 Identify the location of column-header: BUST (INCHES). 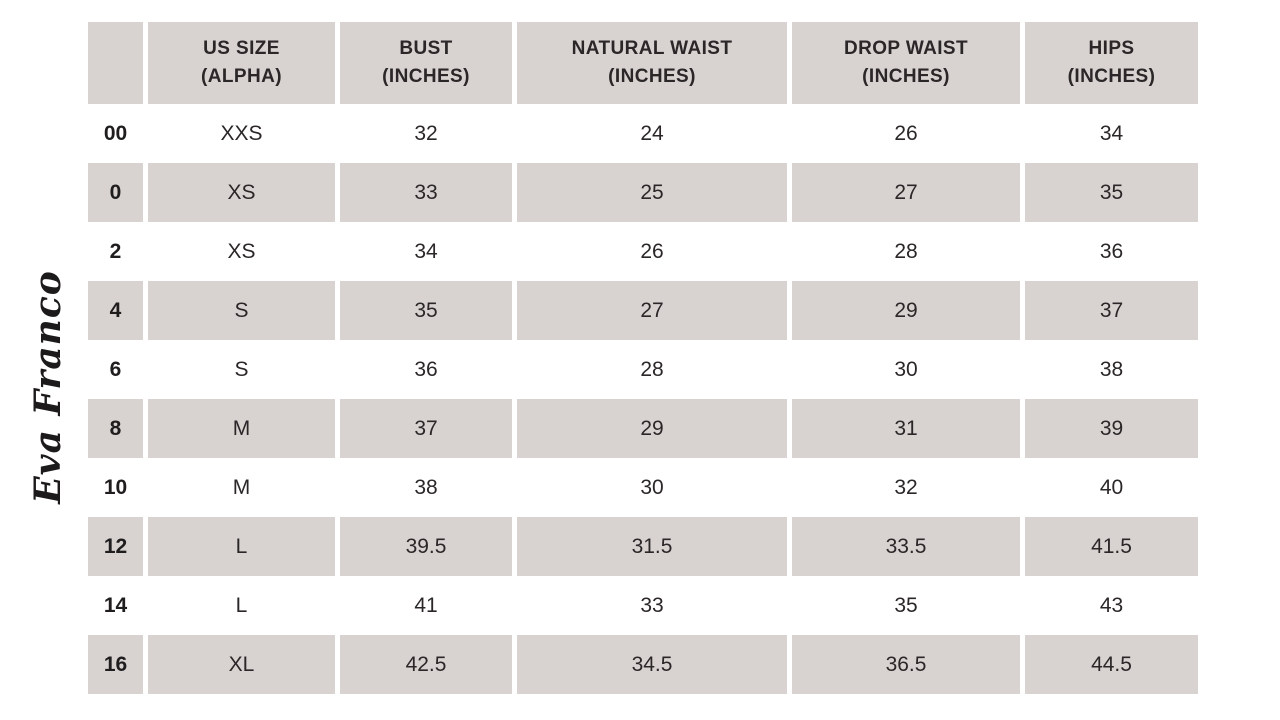
(426, 63).